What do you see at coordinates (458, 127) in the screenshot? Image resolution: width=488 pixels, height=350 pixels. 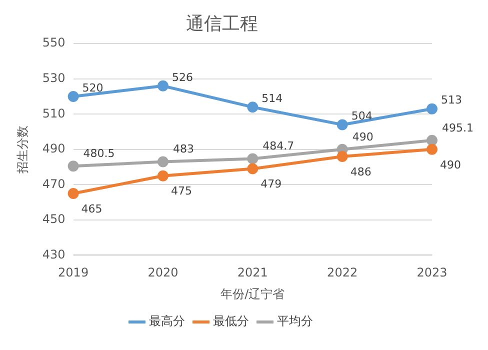 I see `data-label: 495.1` at bounding box center [458, 127].